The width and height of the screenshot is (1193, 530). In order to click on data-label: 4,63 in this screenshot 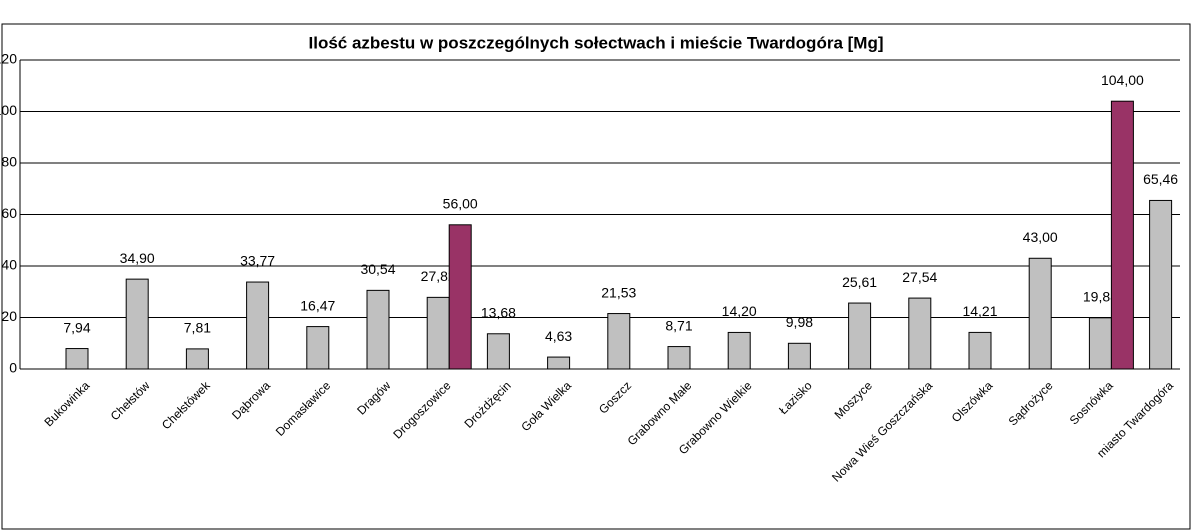, I will do `click(558, 336)`.